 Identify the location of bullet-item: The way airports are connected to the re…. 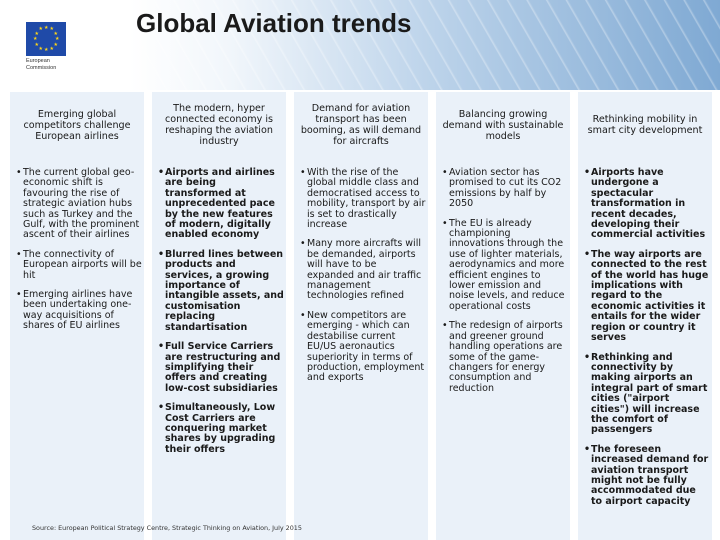
(647, 296).